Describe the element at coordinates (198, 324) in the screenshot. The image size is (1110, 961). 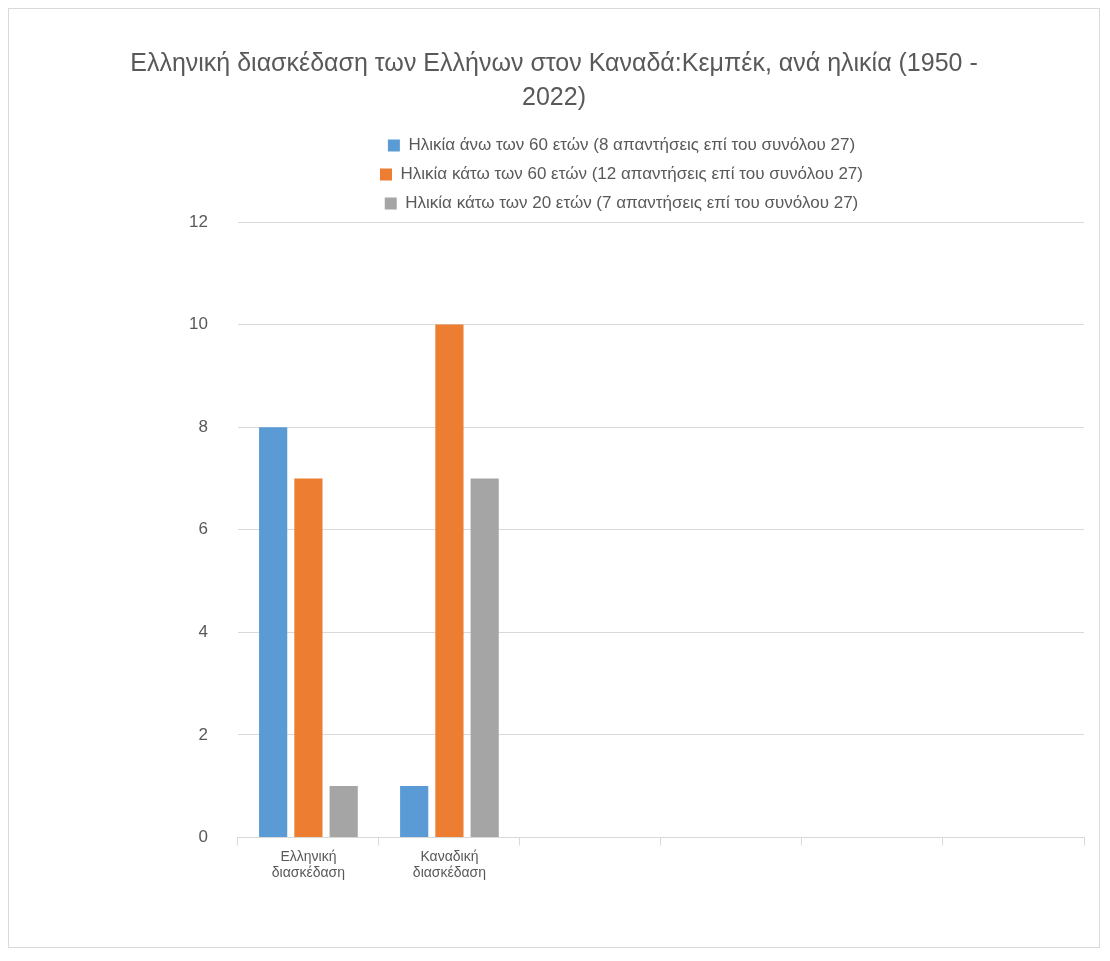
I see `y-tick-label: 10` at that location.